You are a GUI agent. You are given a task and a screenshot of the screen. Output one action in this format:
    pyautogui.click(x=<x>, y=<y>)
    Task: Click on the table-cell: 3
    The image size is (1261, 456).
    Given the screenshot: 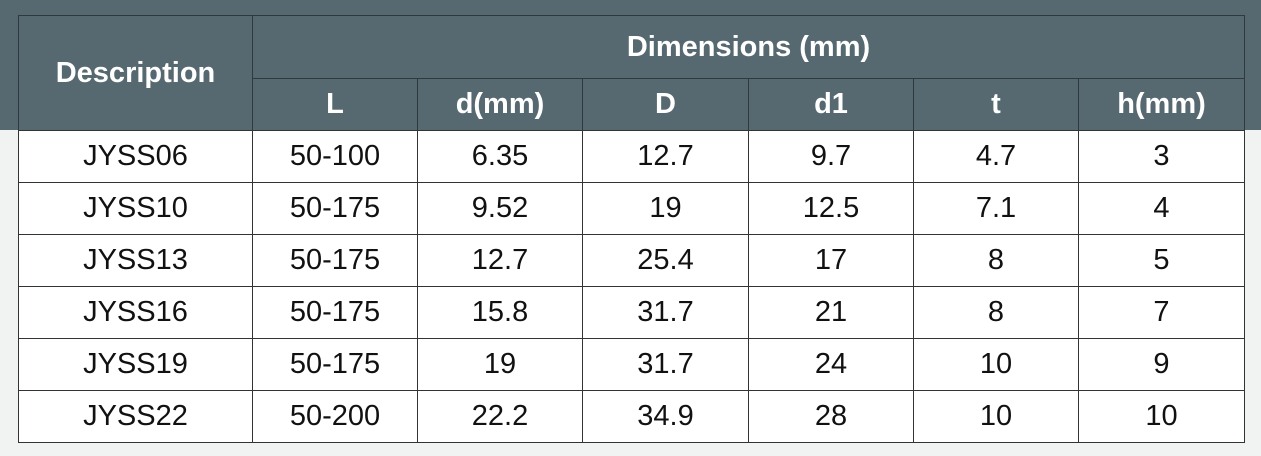 What is the action you would take?
    pyautogui.click(x=1161, y=156)
    